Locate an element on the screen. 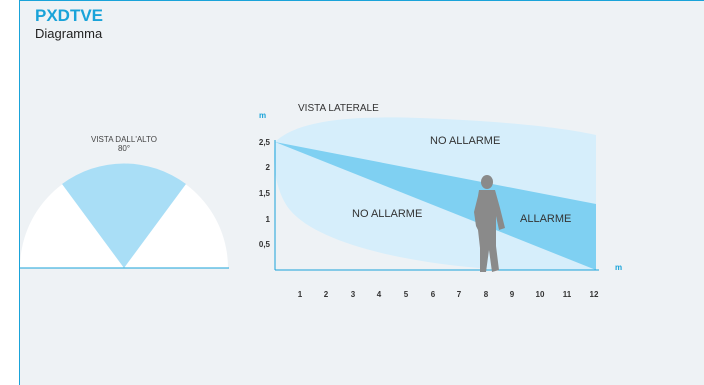 The height and width of the screenshot is (385, 704). x-tick: 3 is located at coordinates (353, 294).